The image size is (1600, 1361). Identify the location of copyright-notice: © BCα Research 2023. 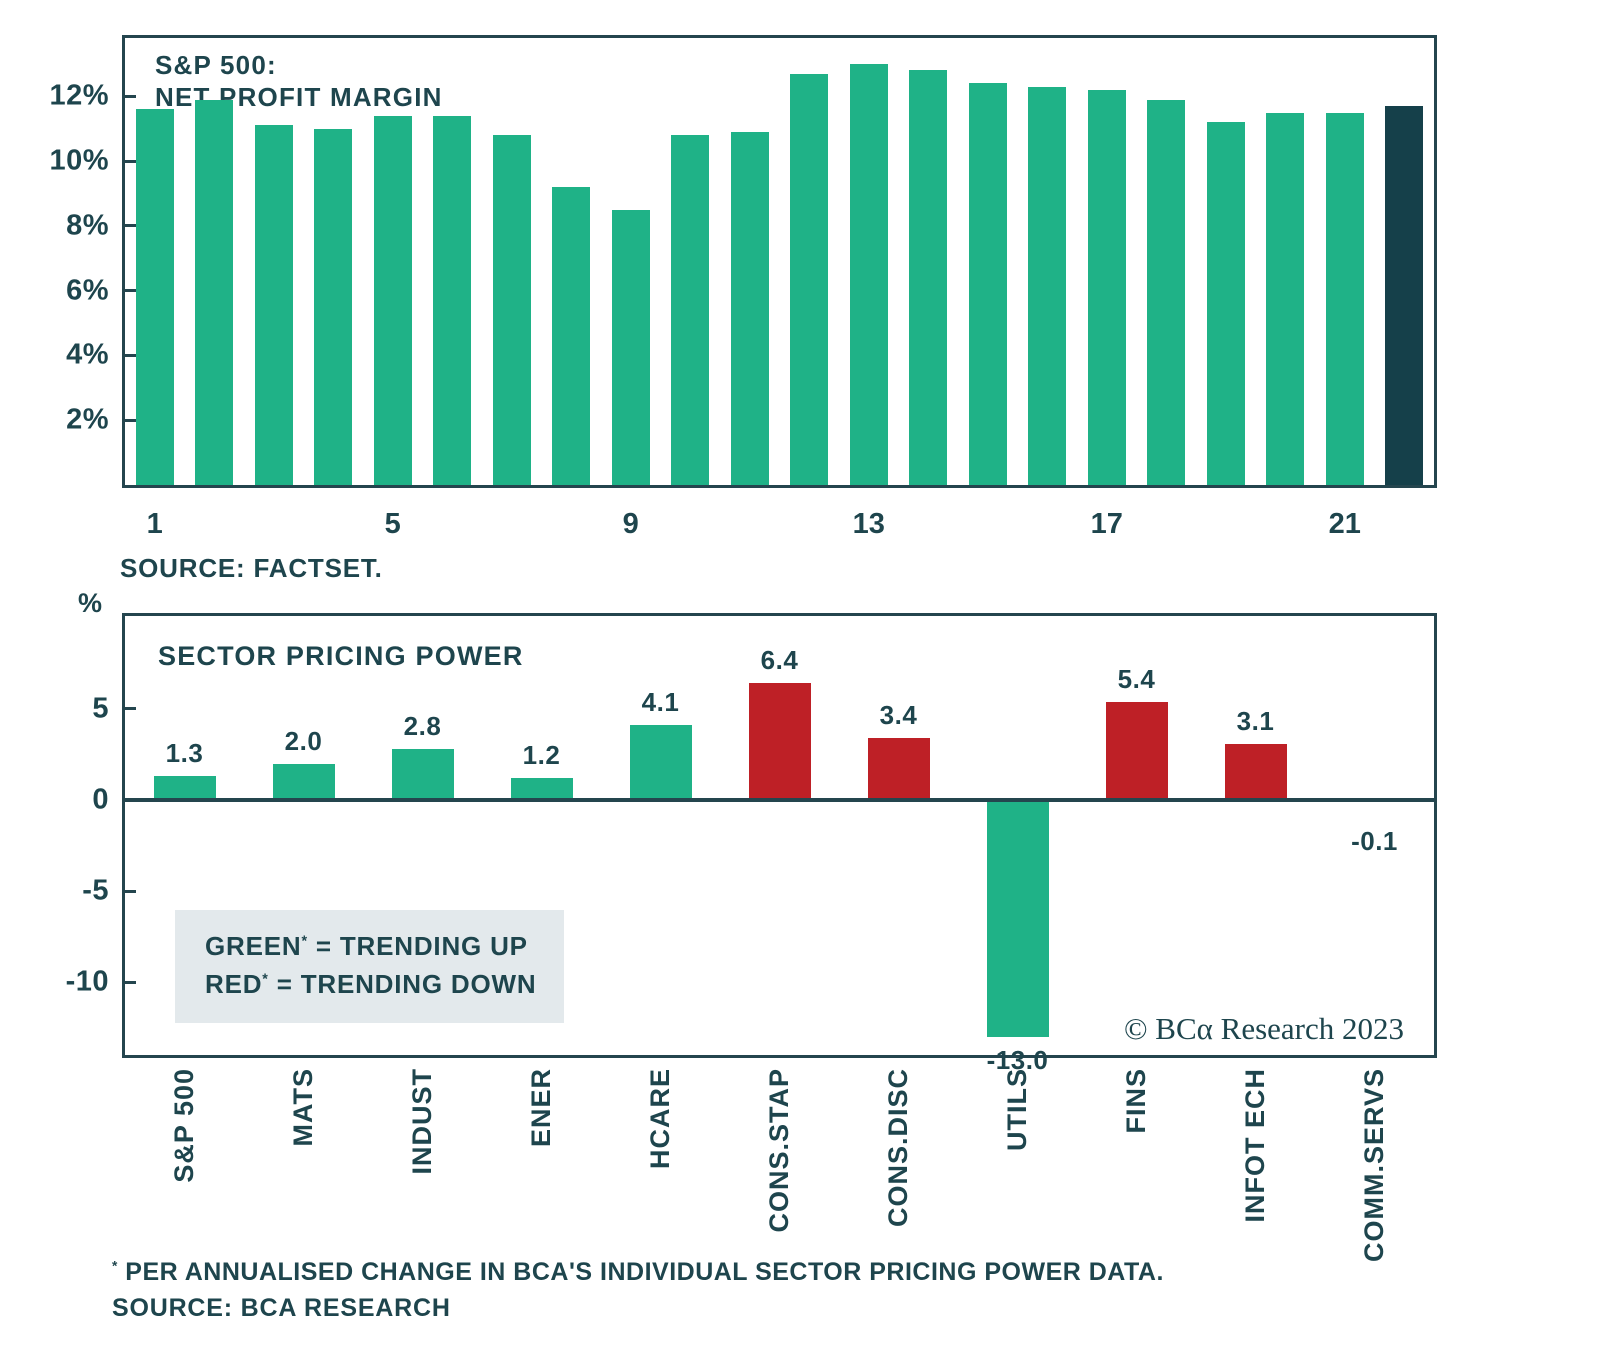
(1264, 1028).